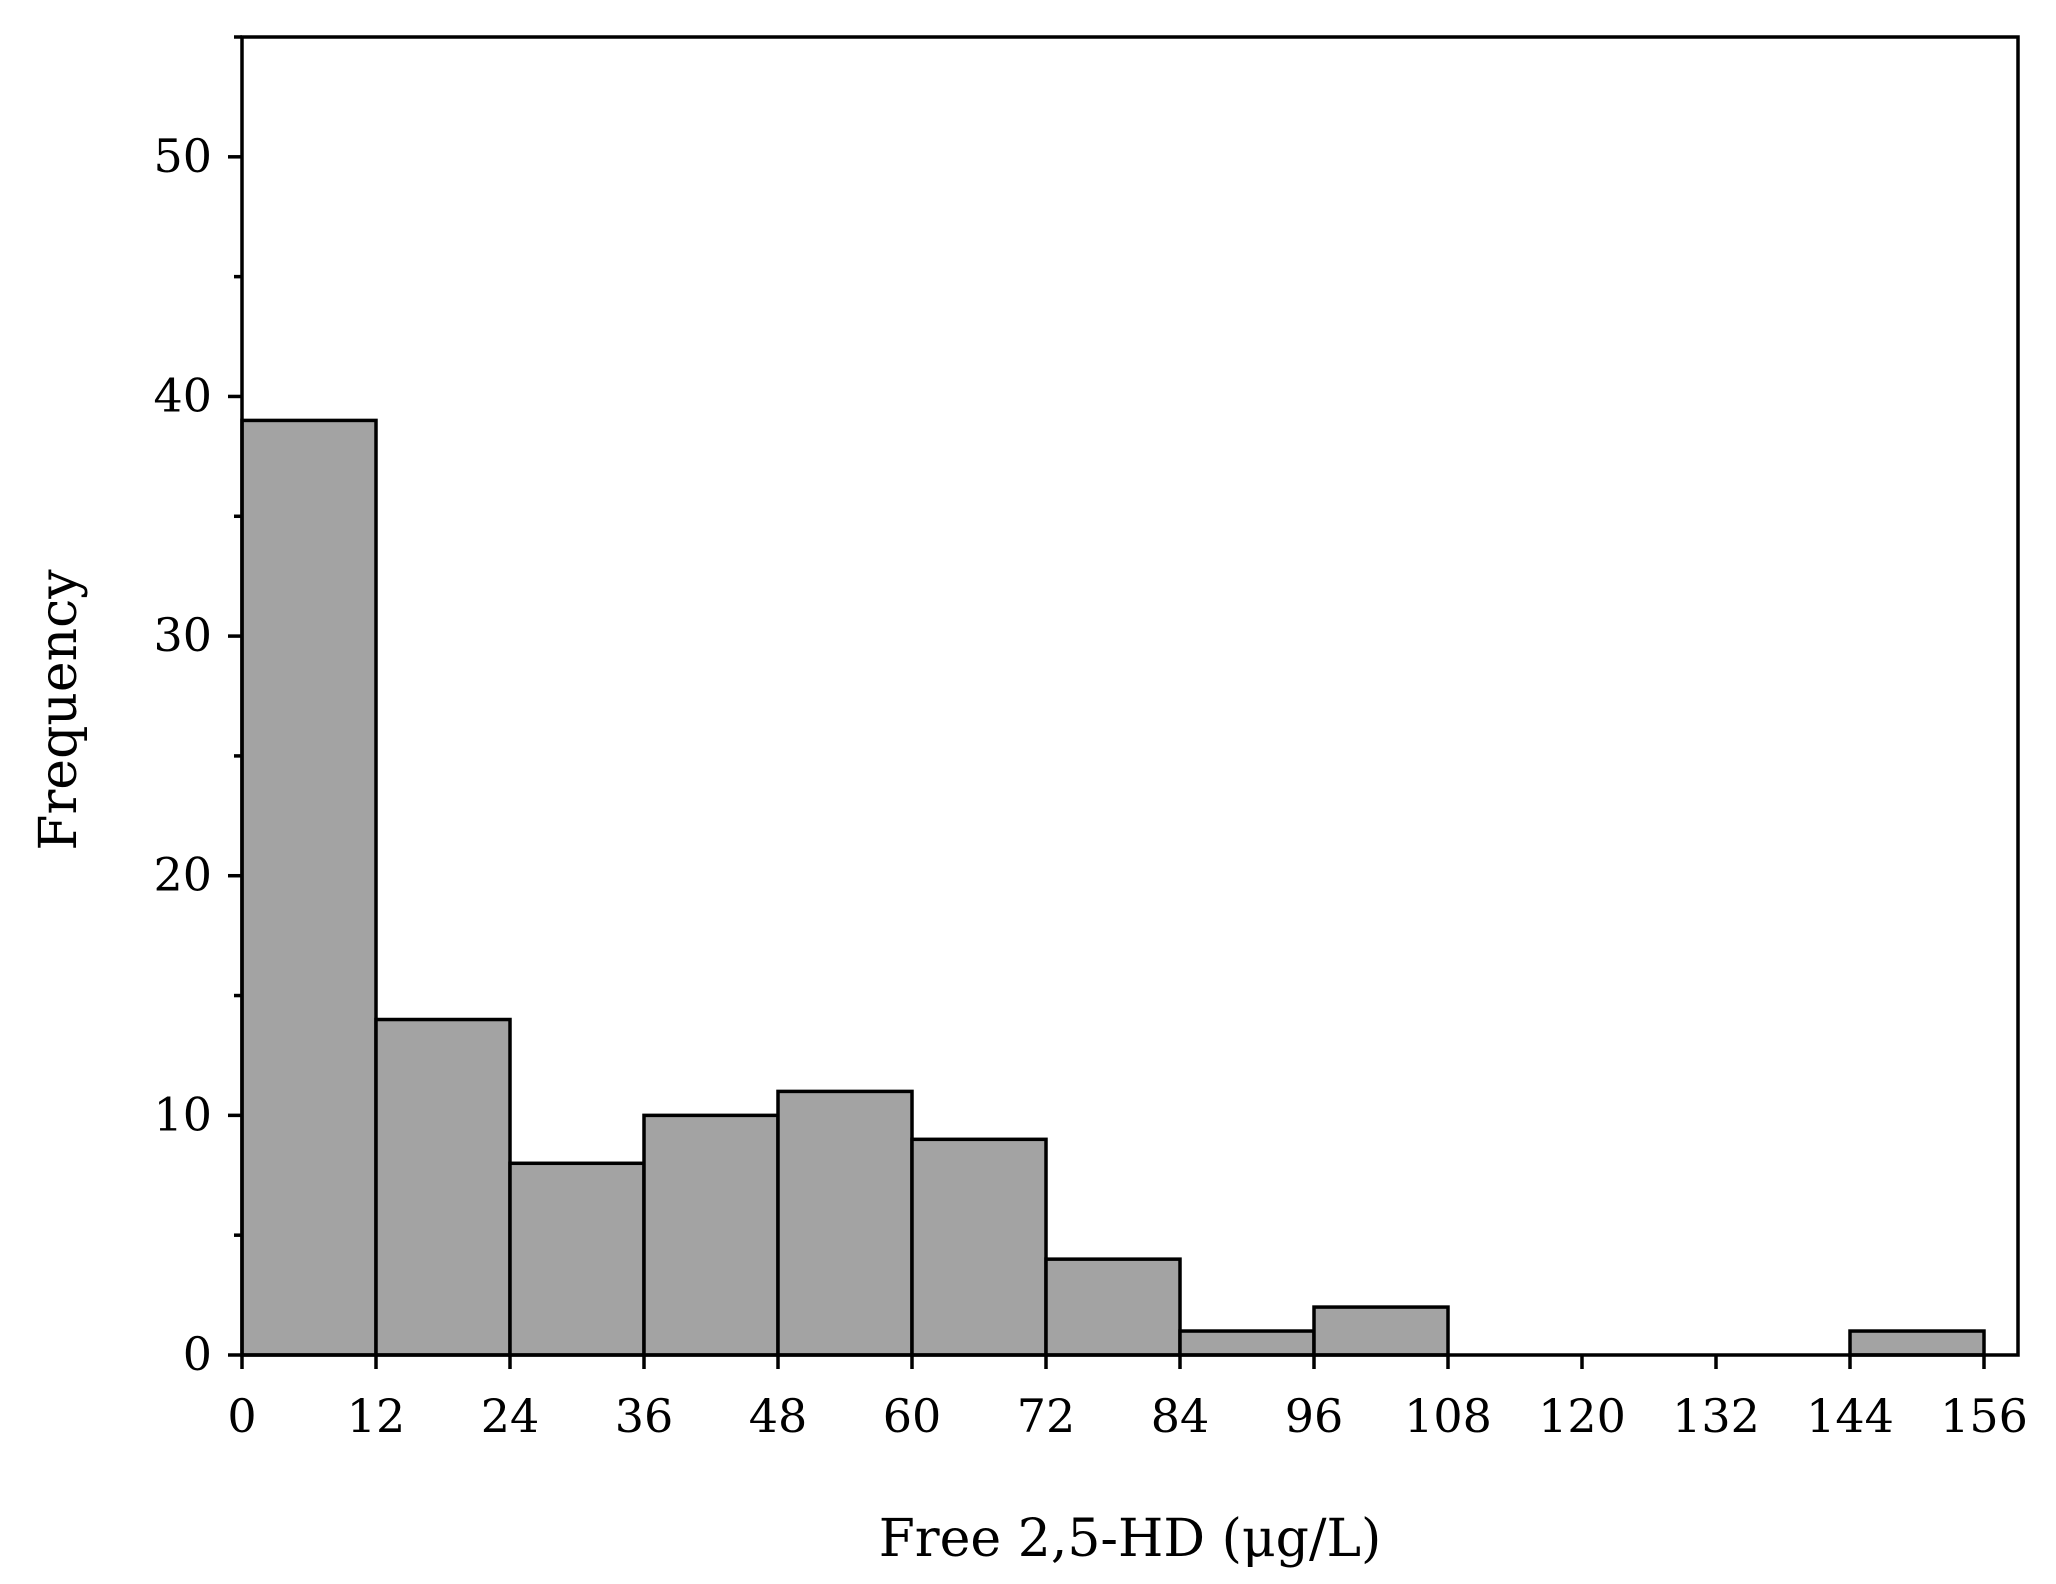 The width and height of the screenshot is (2056, 1584). Describe the element at coordinates (1314, 1416) in the screenshot. I see `x-tick-label-96: 96` at that location.